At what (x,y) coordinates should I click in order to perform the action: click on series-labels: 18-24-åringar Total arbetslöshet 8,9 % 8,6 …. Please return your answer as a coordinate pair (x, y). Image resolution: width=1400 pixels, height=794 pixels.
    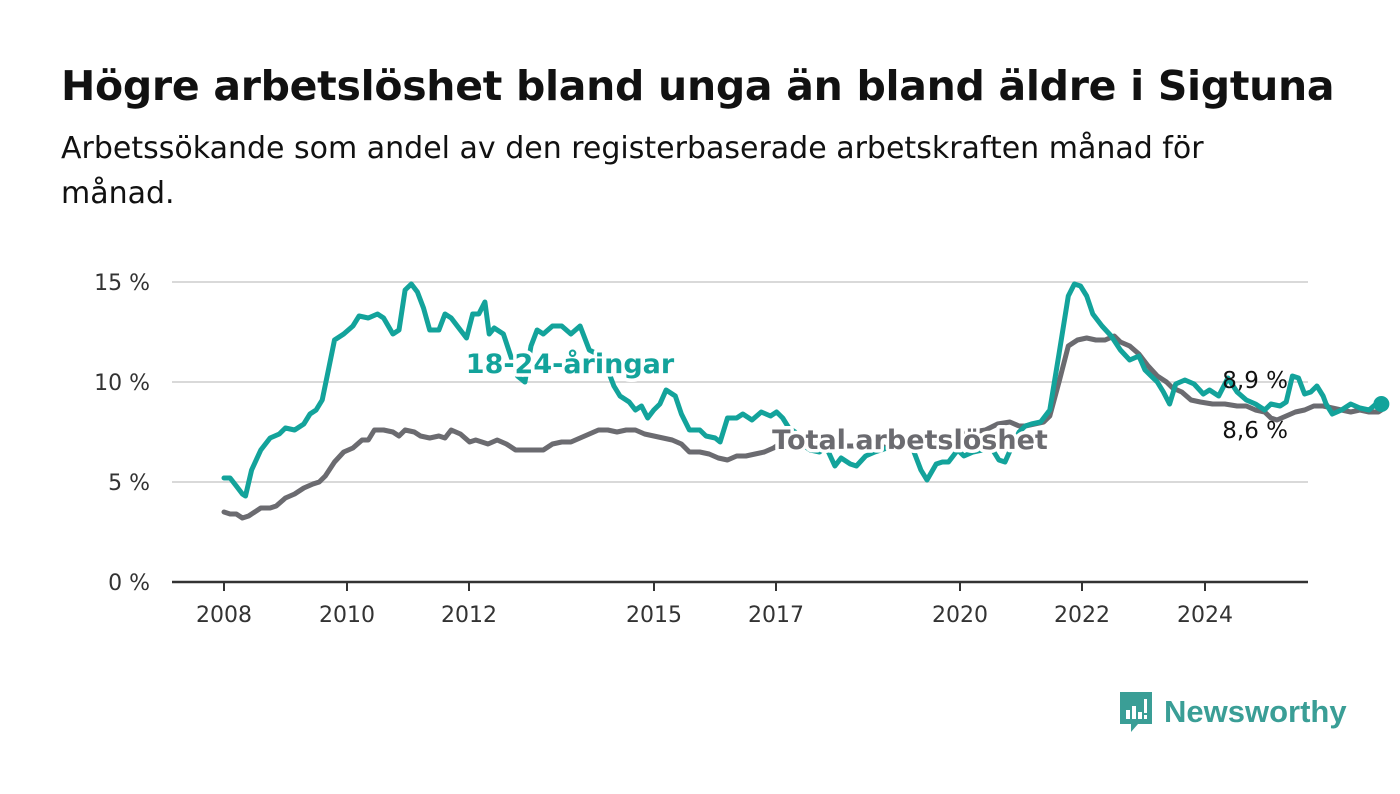
    Looking at the image, I should click on (875, 402).